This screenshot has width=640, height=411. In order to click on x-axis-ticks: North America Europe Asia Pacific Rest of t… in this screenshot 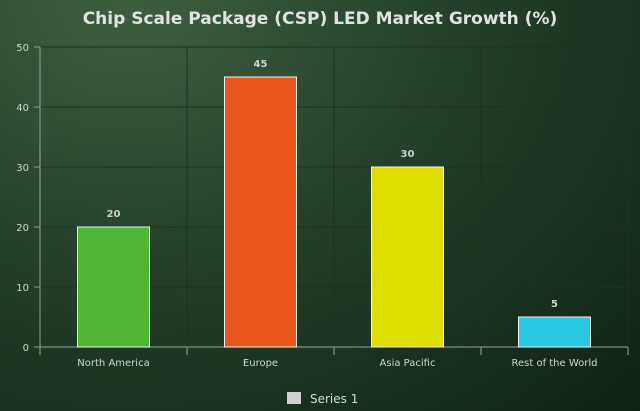, I will do `click(334, 358)`.